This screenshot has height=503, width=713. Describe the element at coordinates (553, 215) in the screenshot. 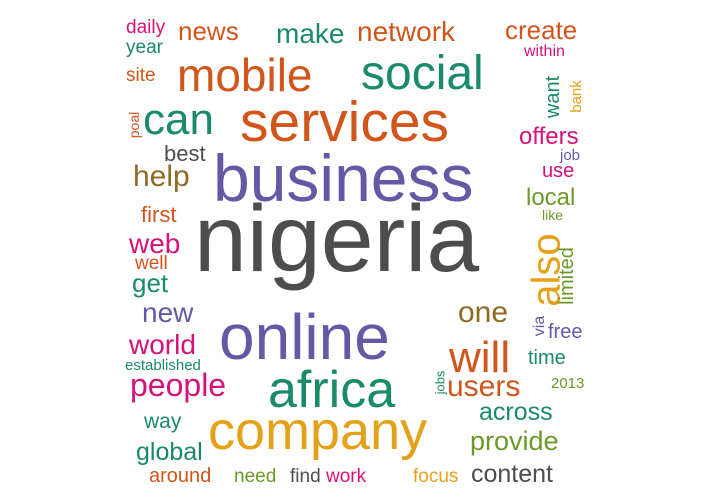

I see `word-like: like` at that location.